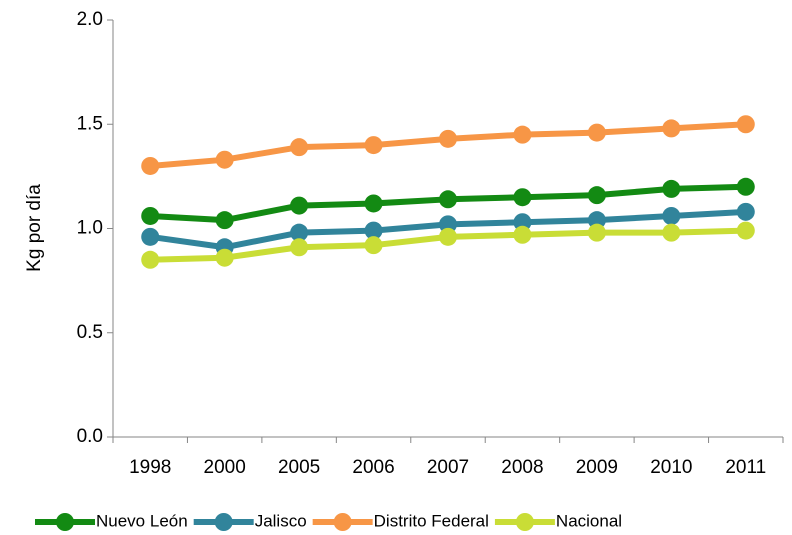 The image size is (792, 535). I want to click on x-tick-label: 2006, so click(373, 467).